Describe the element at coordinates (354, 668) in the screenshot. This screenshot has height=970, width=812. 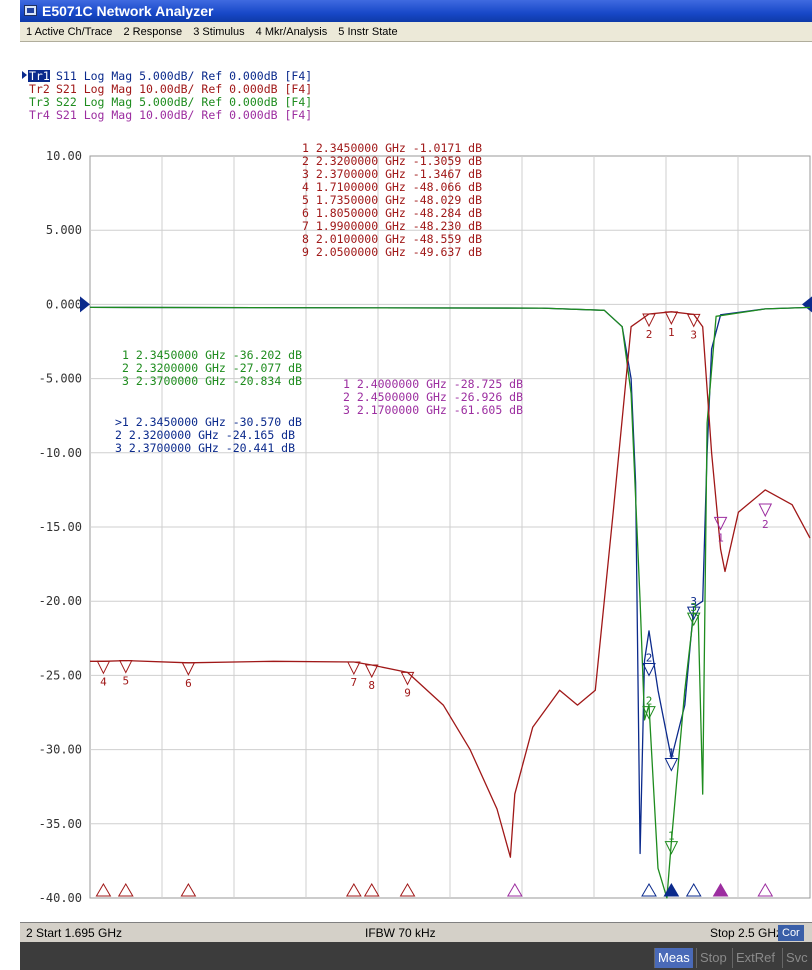
I see `tr2-marker-7-icon` at that location.